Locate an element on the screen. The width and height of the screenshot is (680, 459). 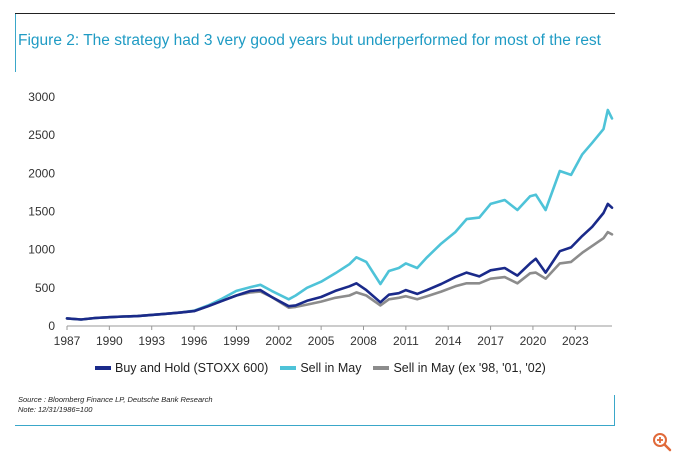
zoom-in-icon is located at coordinates (662, 442).